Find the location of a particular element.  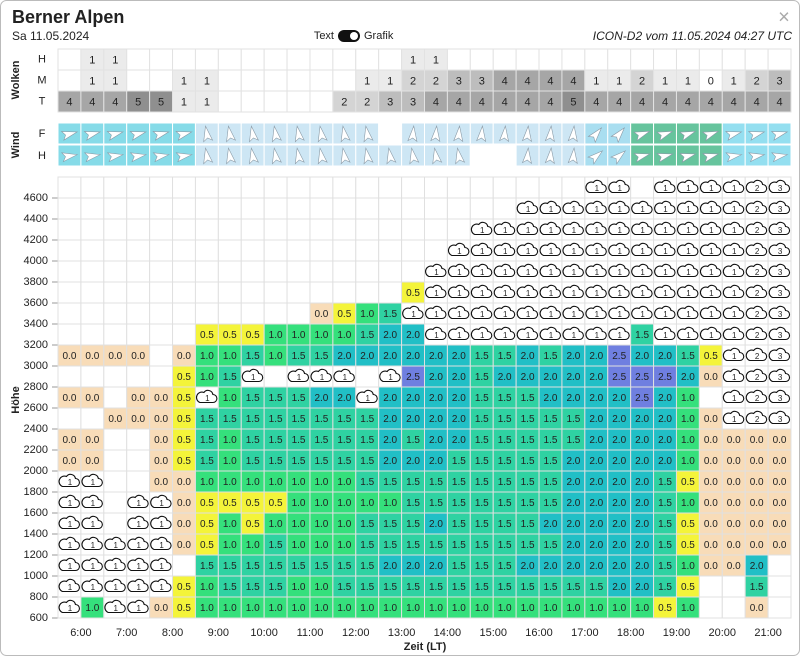

y-tick-label: 2200 is located at coordinates (36, 450).